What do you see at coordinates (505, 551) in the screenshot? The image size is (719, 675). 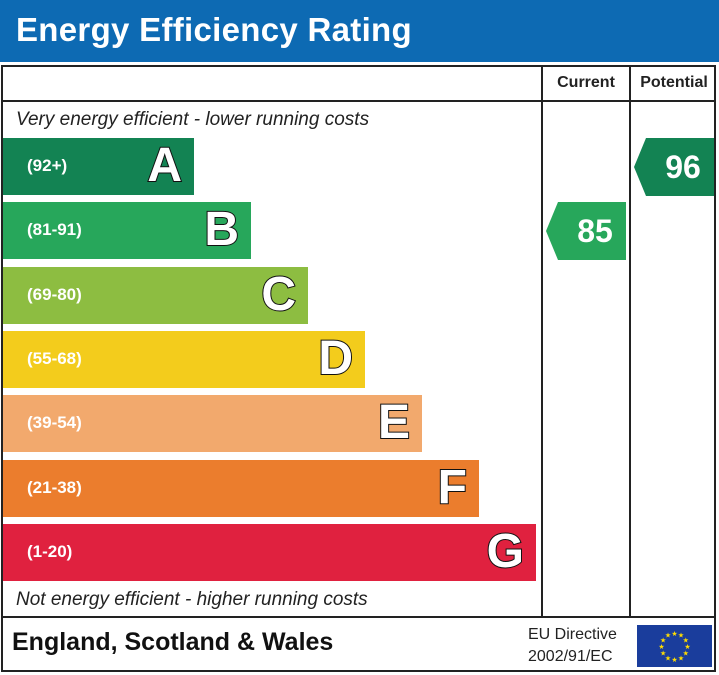 I see `band-letter: G` at bounding box center [505, 551].